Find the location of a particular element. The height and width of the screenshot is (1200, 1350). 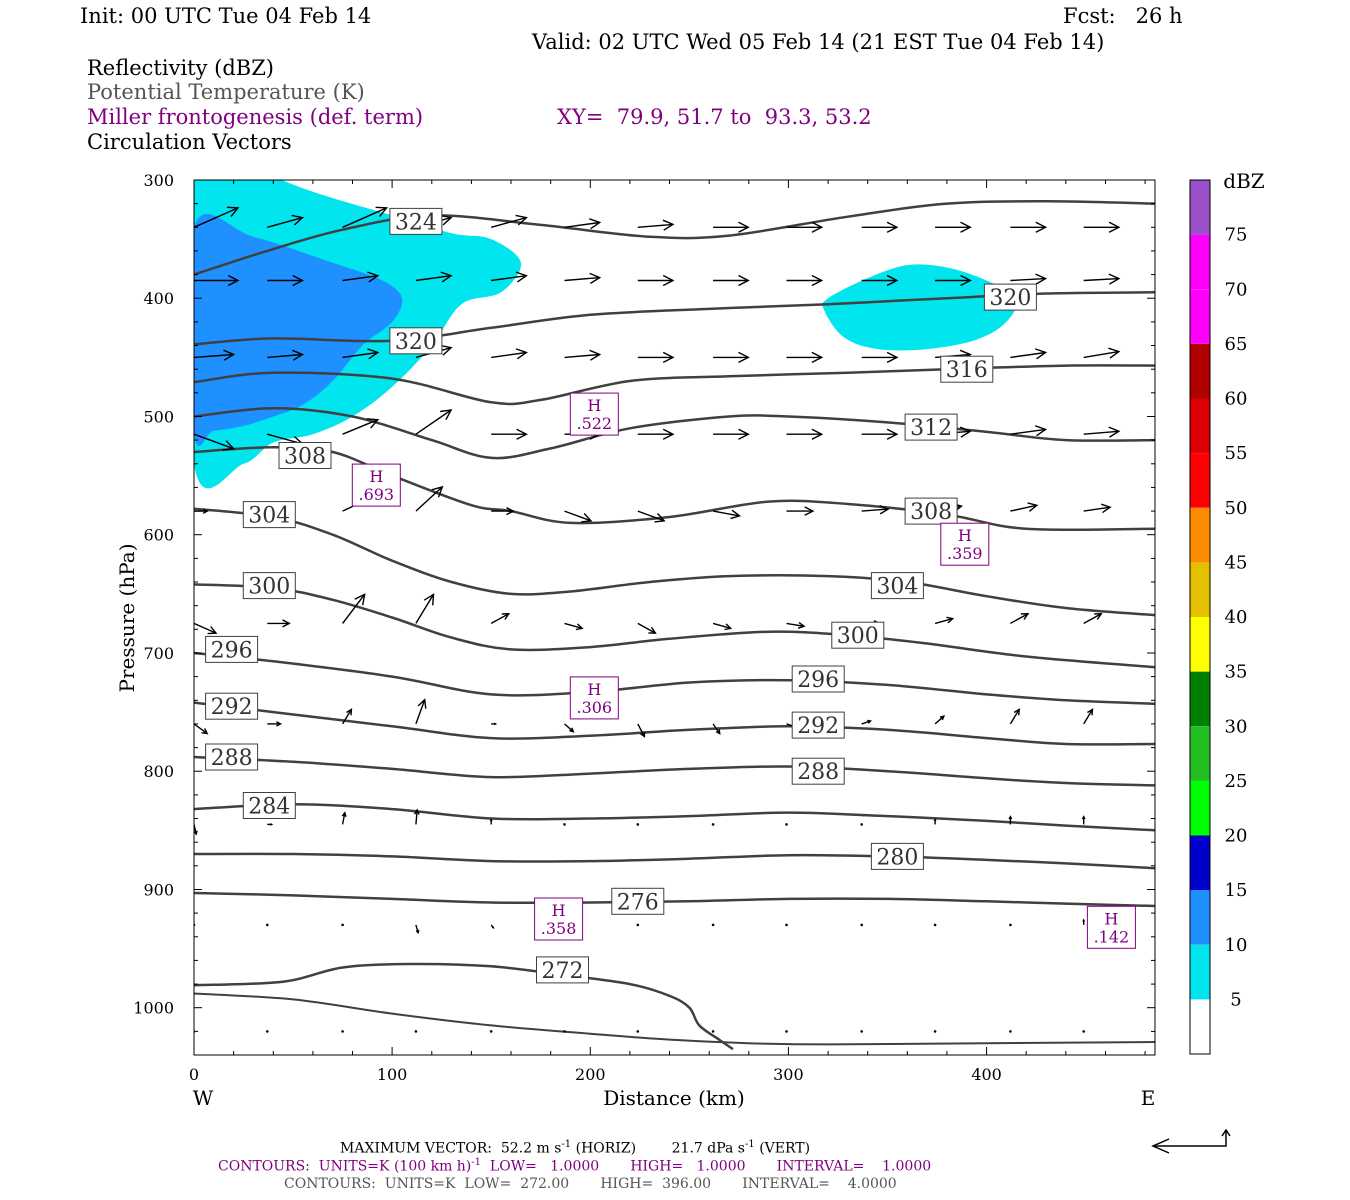

colorbar-tick-label: 5 is located at coordinates (1235, 999).